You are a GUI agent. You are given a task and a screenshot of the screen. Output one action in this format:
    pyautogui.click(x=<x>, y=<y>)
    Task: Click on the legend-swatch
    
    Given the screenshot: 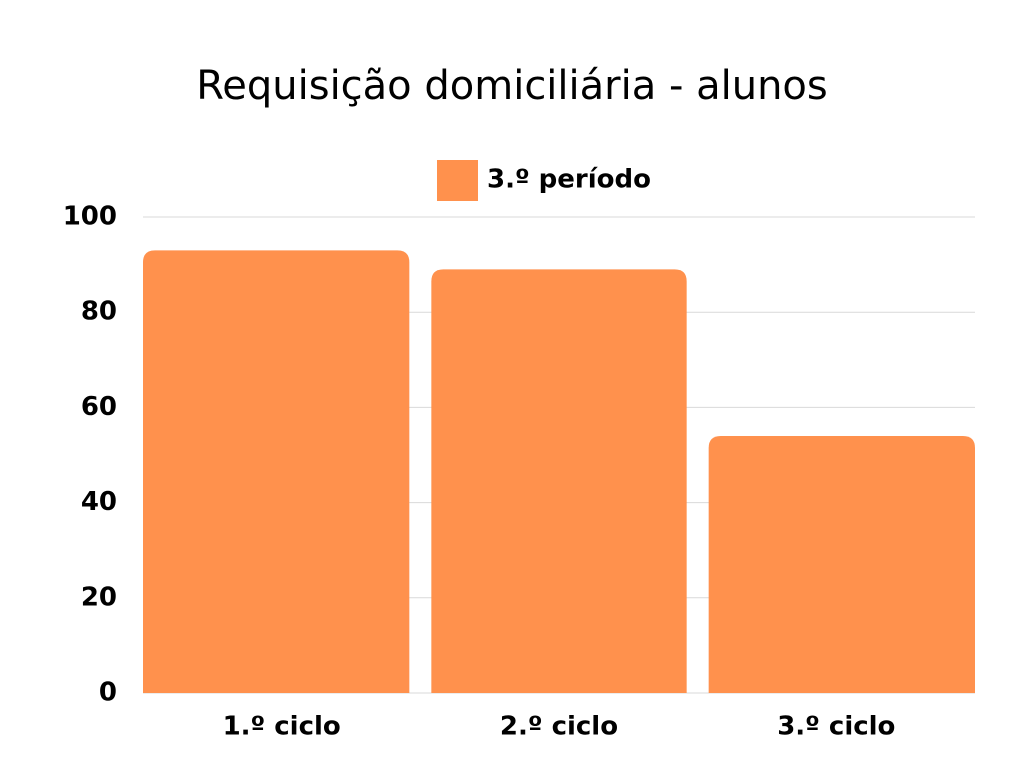 What is the action you would take?
    pyautogui.click(x=457, y=180)
    